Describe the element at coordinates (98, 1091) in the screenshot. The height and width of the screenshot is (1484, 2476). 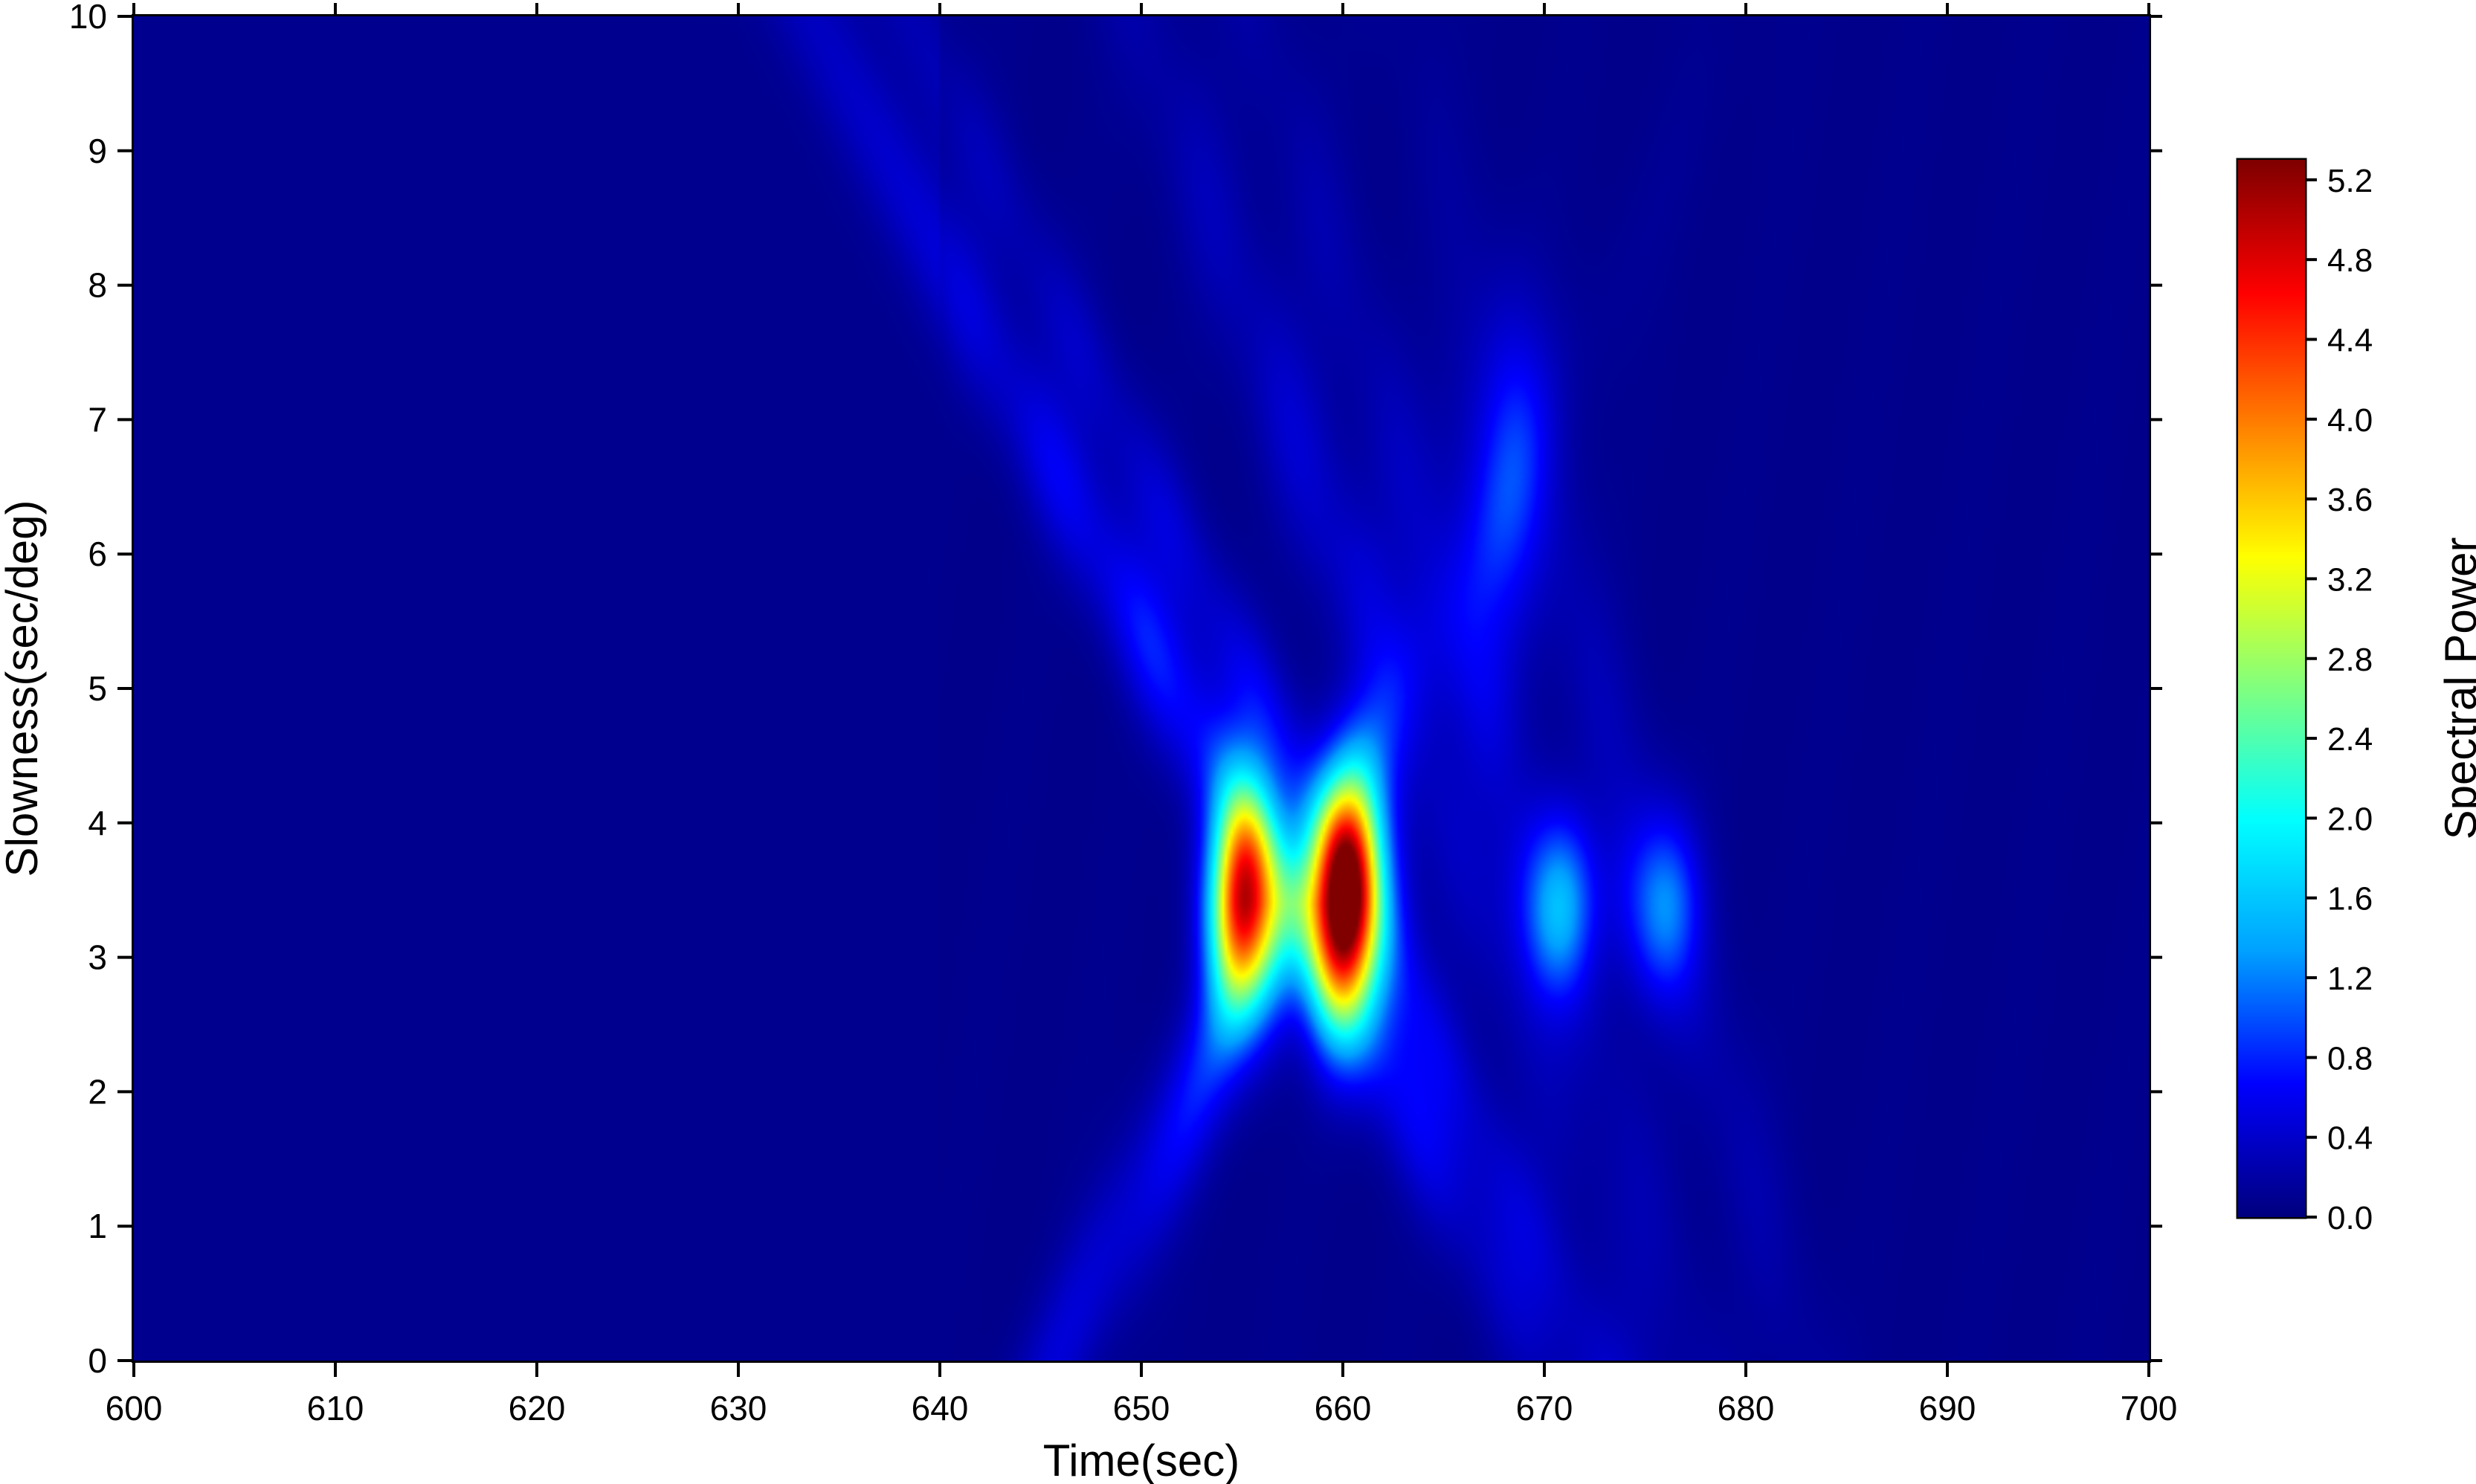
I see `y-tick-label: 2` at that location.